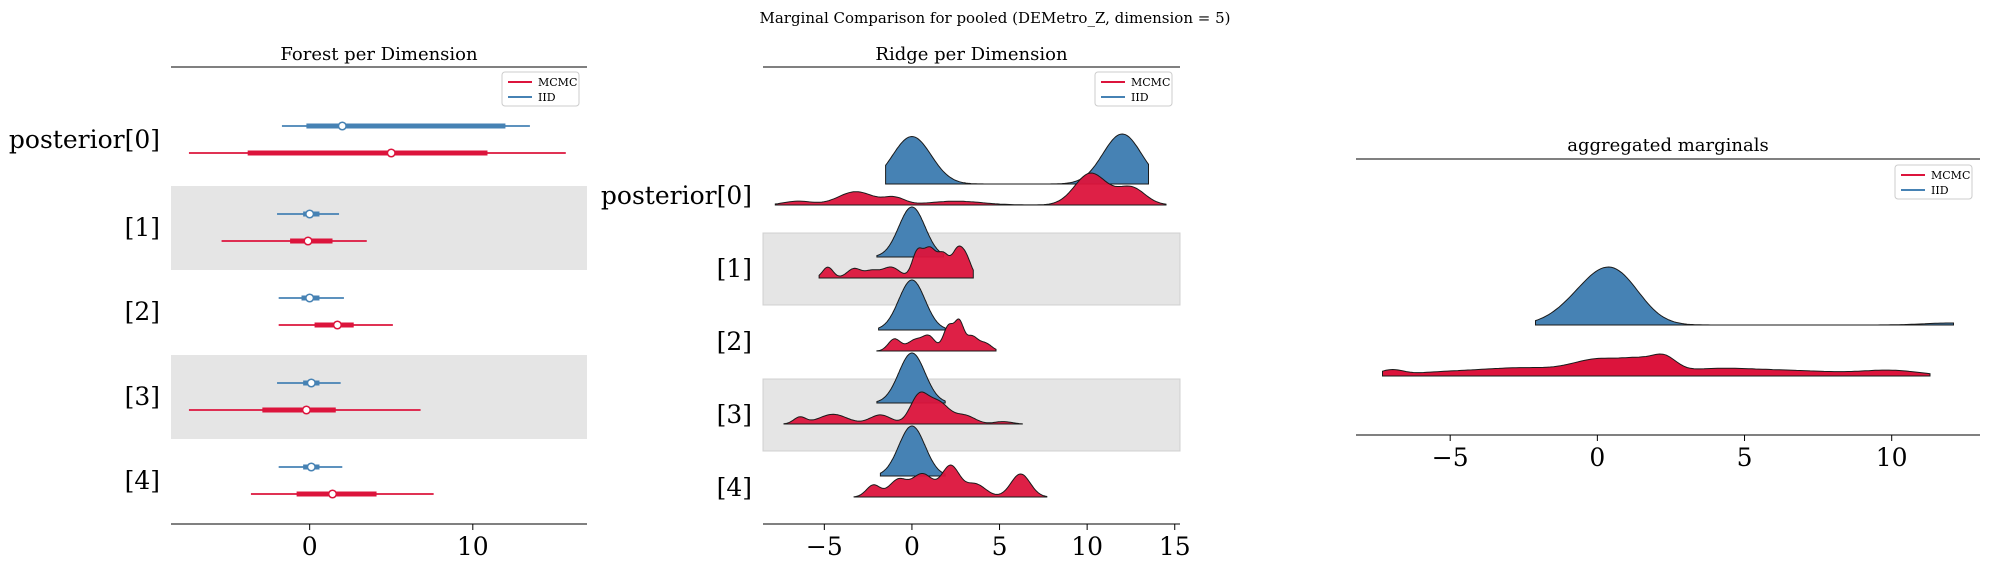 This screenshot has height=568, width=1990. What do you see at coordinates (379, 54) in the screenshot?
I see `panel-title: Forest per Dimension` at bounding box center [379, 54].